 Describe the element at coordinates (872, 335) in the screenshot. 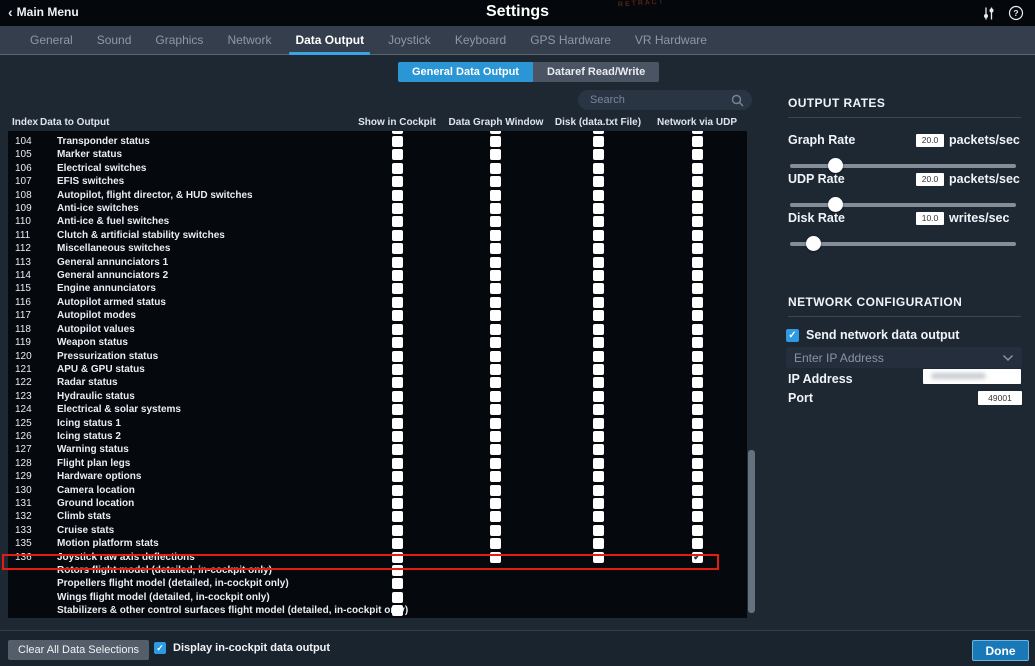

I see `send-network-data-checkbox: ✓ Send network data output` at that location.